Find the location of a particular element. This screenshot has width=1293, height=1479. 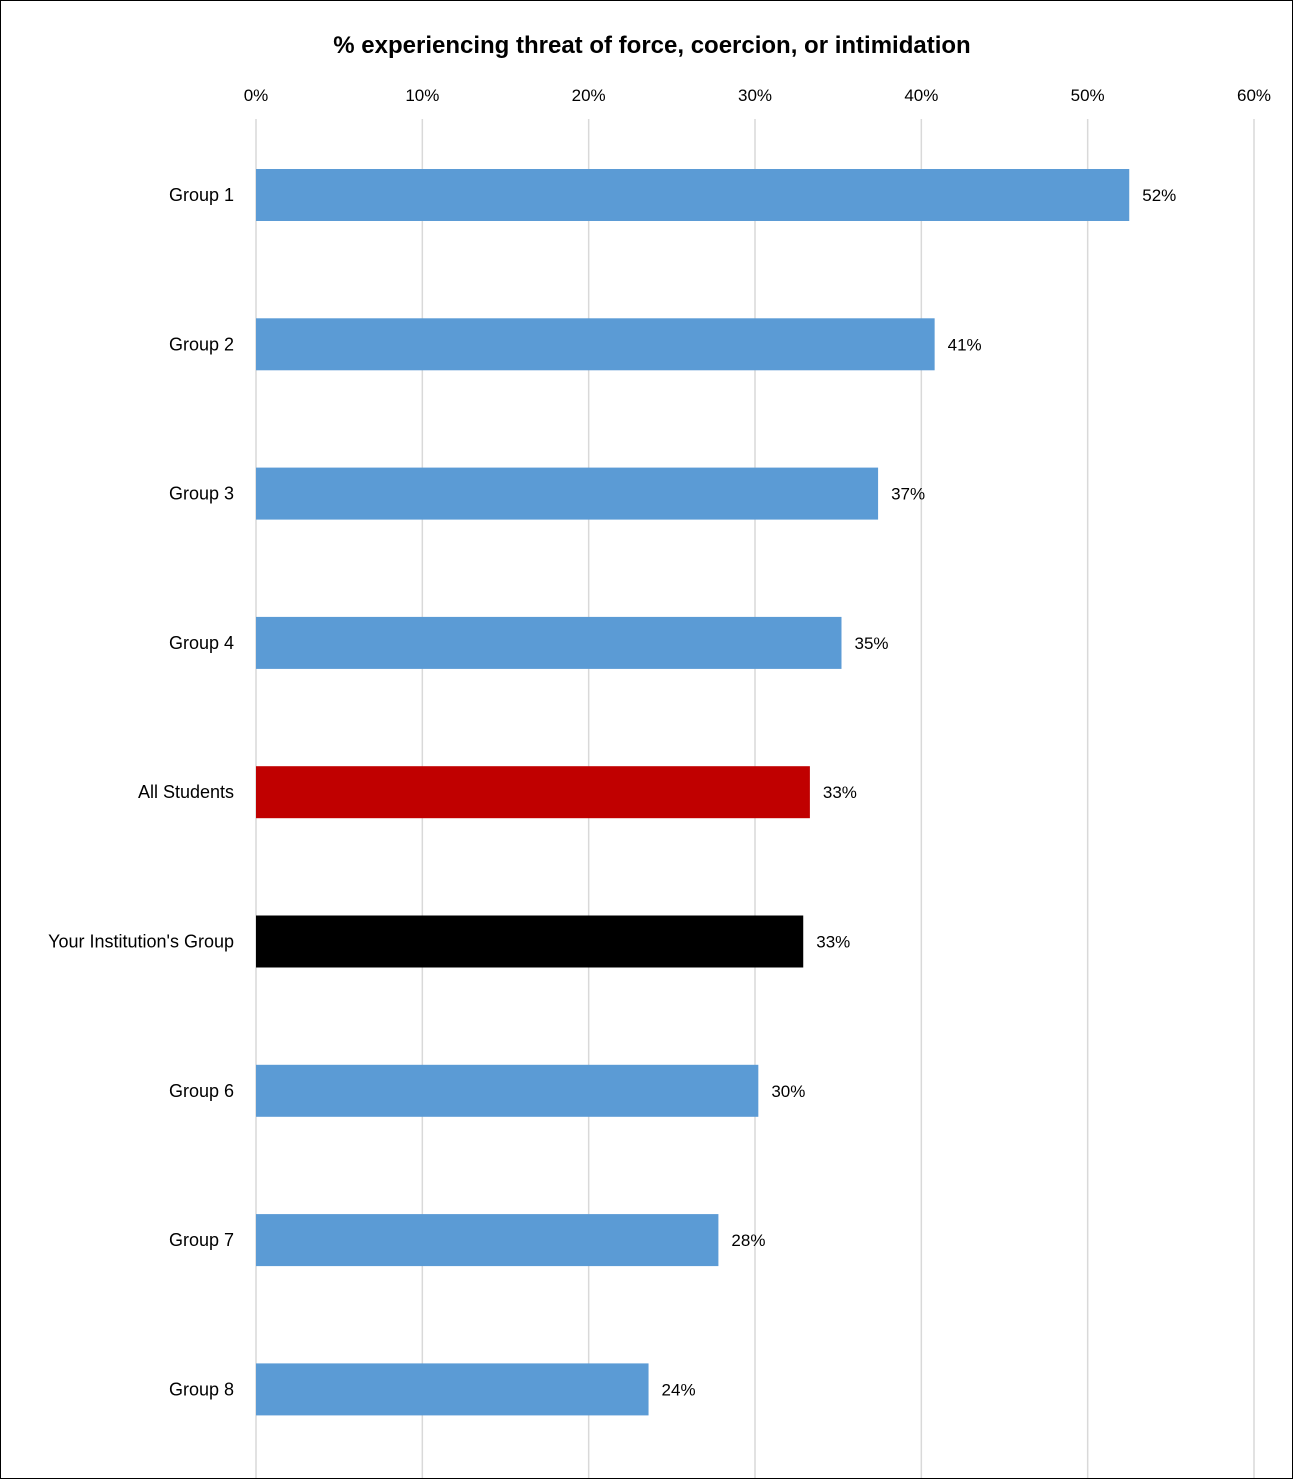

data-label: 35% is located at coordinates (871, 643).